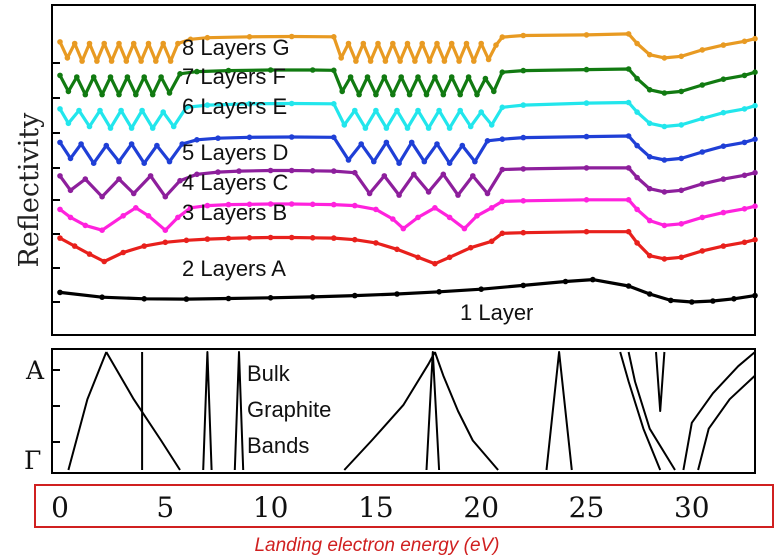 The height and width of the screenshot is (556, 775). Describe the element at coordinates (32, 460) in the screenshot. I see `band-label-gamma: Γ` at that location.